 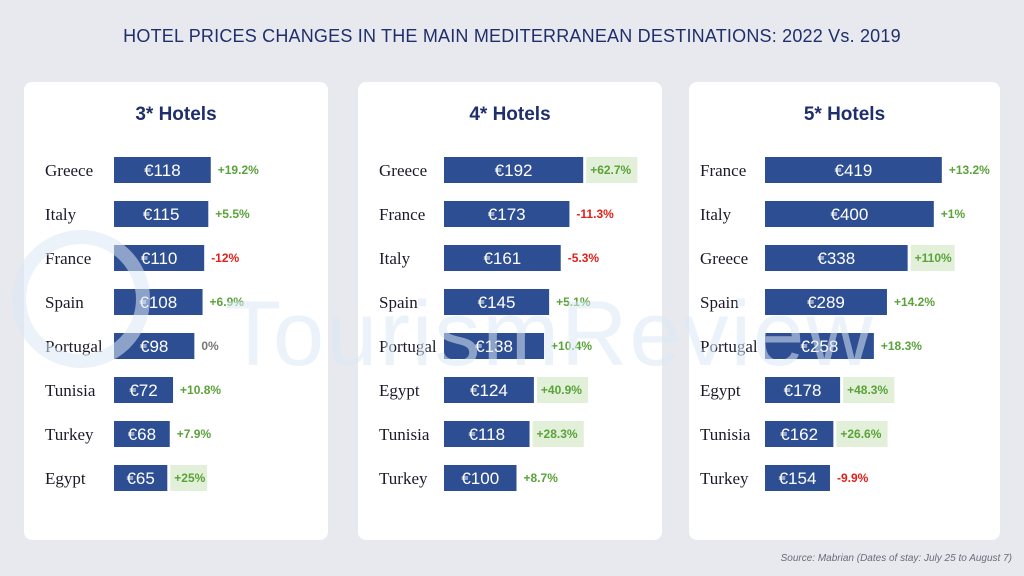 I want to click on change-label: +48.3%, so click(x=867, y=390).